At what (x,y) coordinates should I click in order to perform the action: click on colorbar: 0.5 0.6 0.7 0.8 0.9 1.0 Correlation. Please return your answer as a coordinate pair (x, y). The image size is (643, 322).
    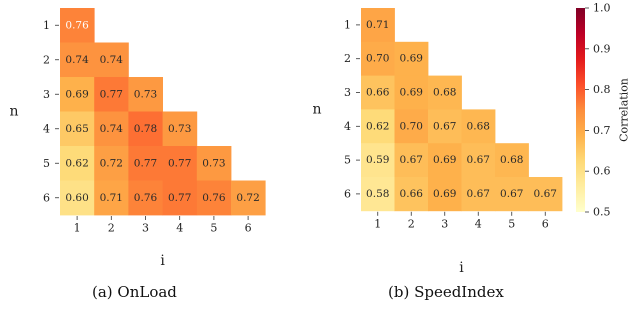
    Looking at the image, I should click on (603, 110).